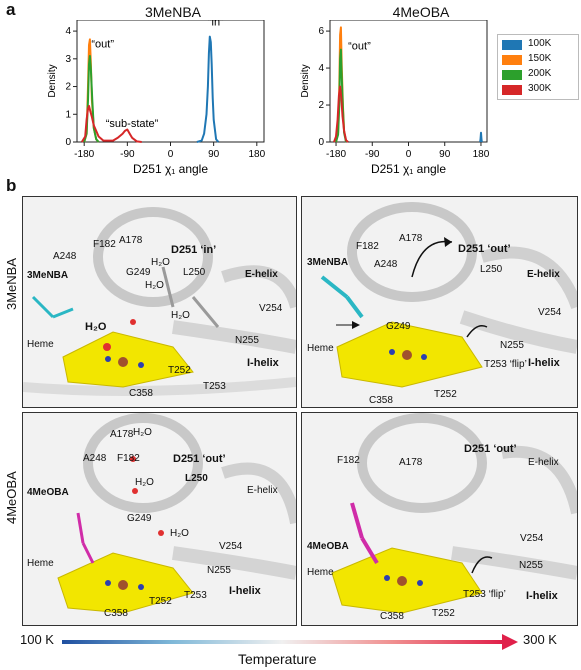 This screenshot has width=581, height=670. I want to click on row-label-3menba: 3MeNBA, so click(11, 283).